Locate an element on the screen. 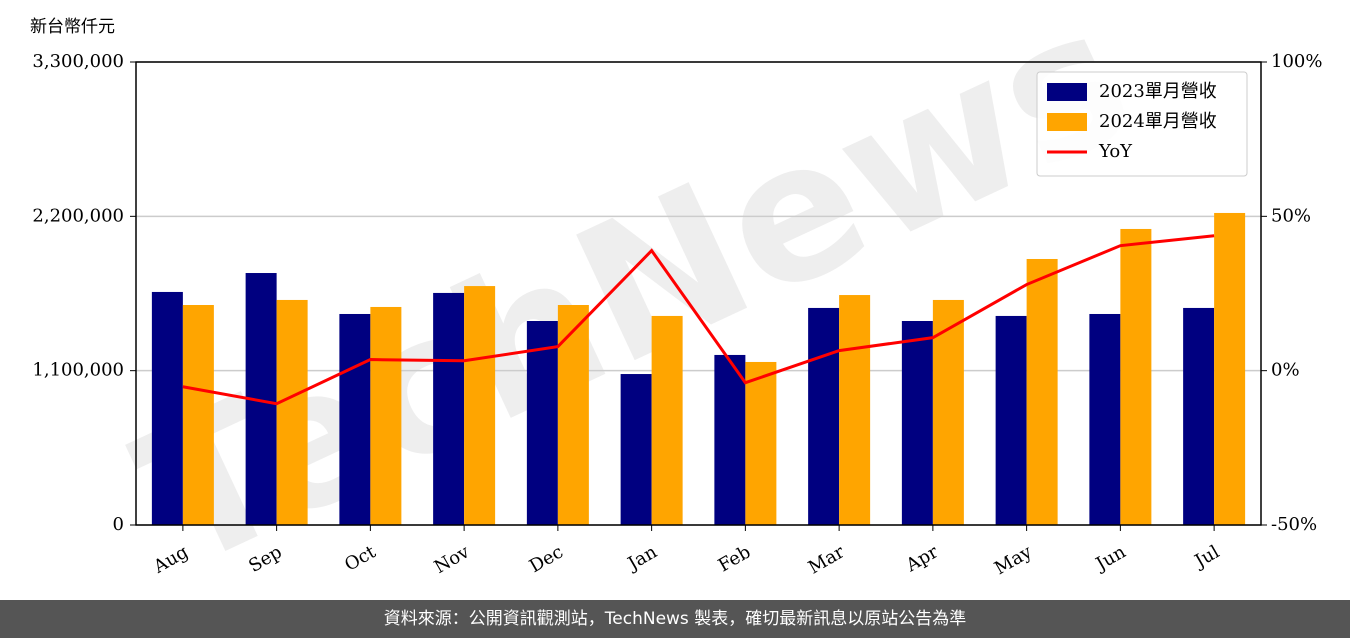  y2-tick-label: 100% is located at coordinates (1296, 61).